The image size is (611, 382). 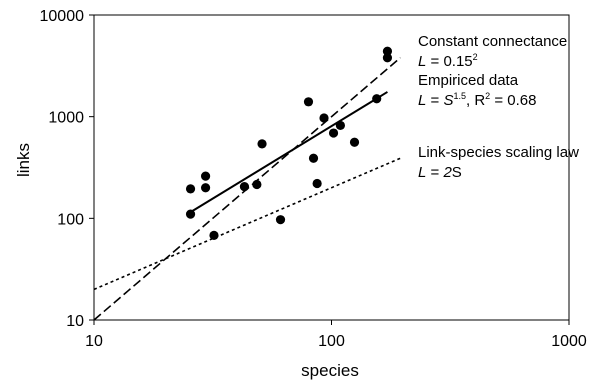 What do you see at coordinates (447, 172) in the screenshot?
I see `formula-coef: 2` at bounding box center [447, 172].